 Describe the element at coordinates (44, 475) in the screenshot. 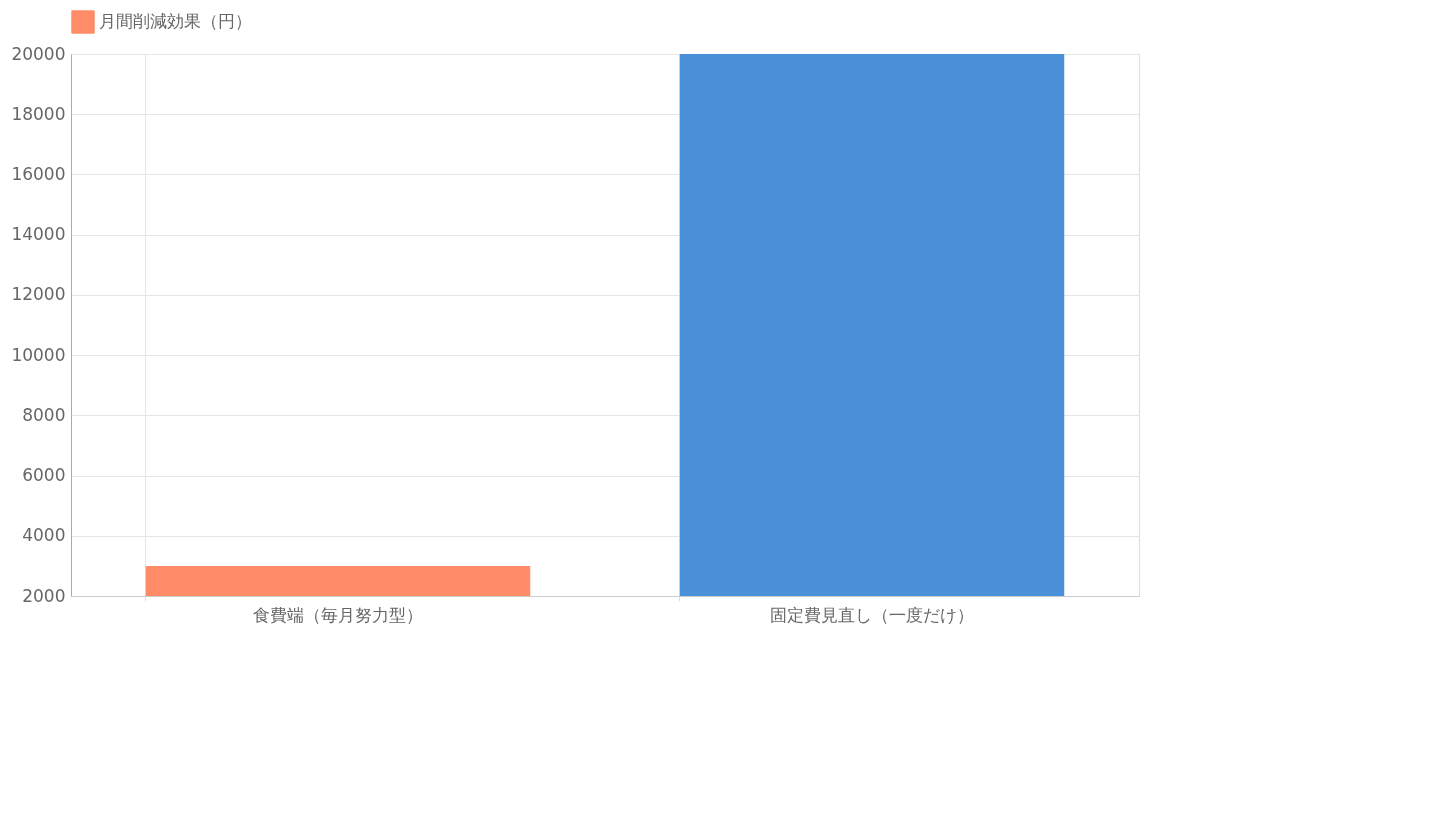

I see `y-tick-label: 6000` at that location.